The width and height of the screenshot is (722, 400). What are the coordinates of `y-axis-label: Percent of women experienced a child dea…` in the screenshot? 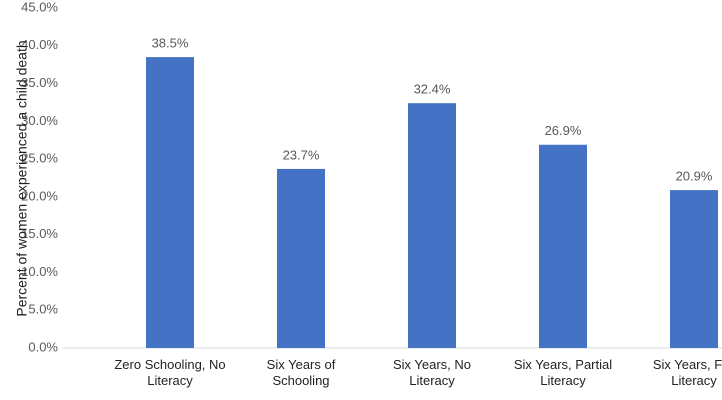 It's located at (21, 178).